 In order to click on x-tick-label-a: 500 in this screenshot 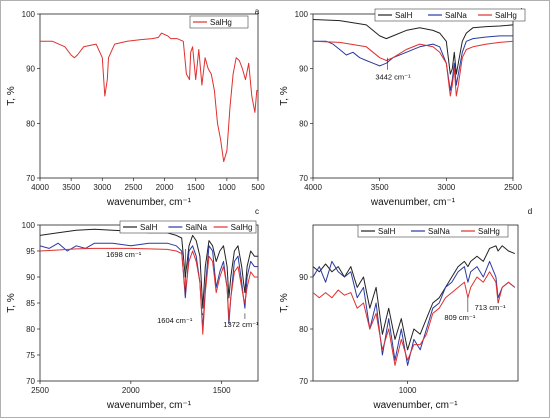, I will do `click(258, 187)`.